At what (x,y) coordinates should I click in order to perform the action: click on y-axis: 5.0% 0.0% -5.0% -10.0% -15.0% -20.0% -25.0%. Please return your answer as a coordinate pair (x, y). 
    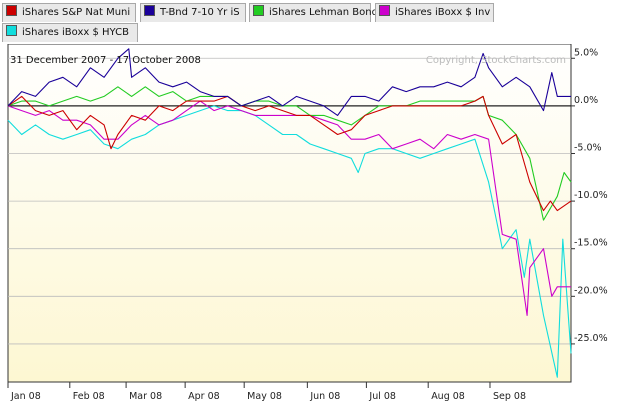
    Looking at the image, I should click on (589, 196).